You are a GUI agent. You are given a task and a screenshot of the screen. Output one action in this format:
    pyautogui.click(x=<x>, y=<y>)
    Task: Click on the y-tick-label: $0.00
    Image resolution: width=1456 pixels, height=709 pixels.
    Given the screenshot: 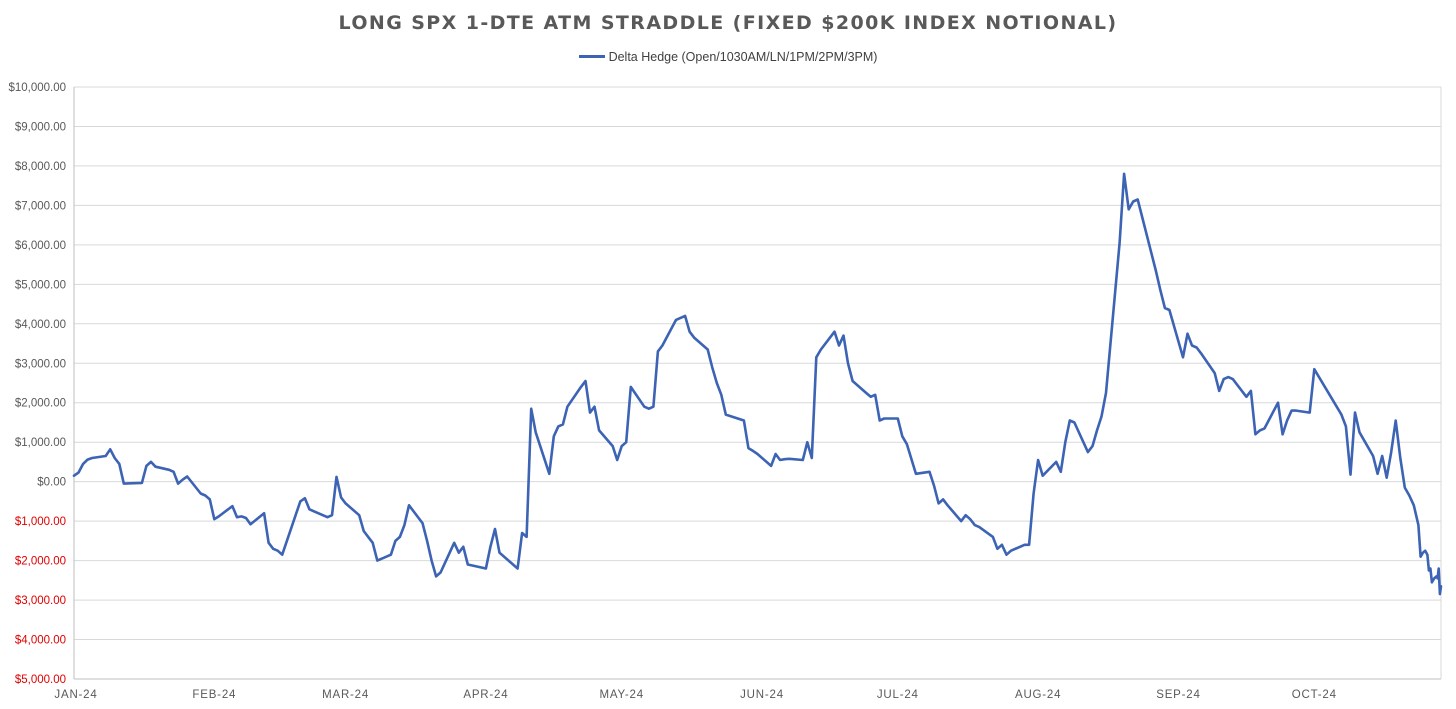 What is the action you would take?
    pyautogui.click(x=51, y=483)
    